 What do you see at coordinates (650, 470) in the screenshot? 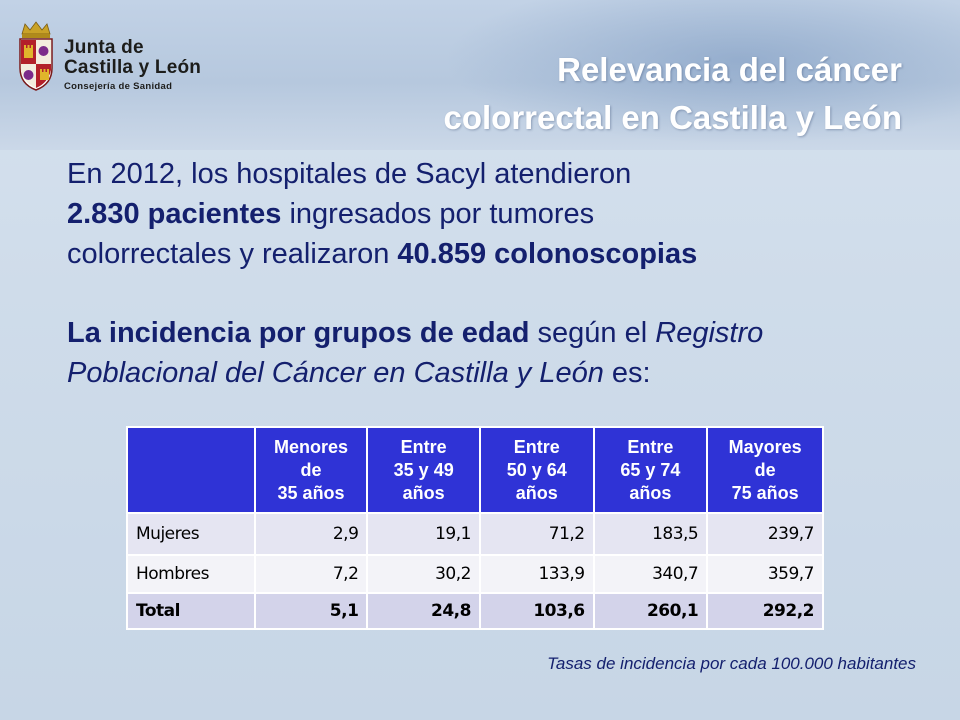
I see `table-header-65-74: Entre 65 y 74 años` at bounding box center [650, 470].